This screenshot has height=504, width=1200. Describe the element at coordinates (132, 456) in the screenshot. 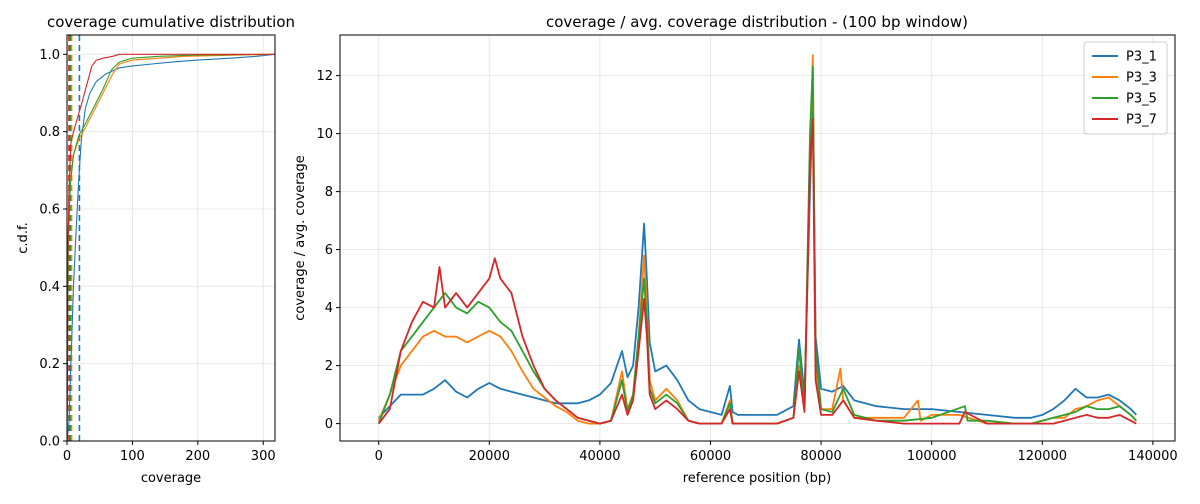

I see `x-tick-label: 100` at that location.